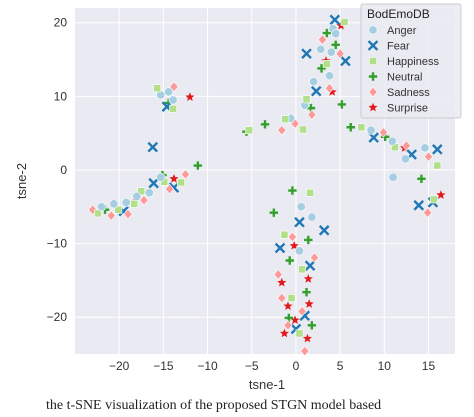  Describe the element at coordinates (207, 366) in the screenshot. I see `x-tick-label: −10` at that location.